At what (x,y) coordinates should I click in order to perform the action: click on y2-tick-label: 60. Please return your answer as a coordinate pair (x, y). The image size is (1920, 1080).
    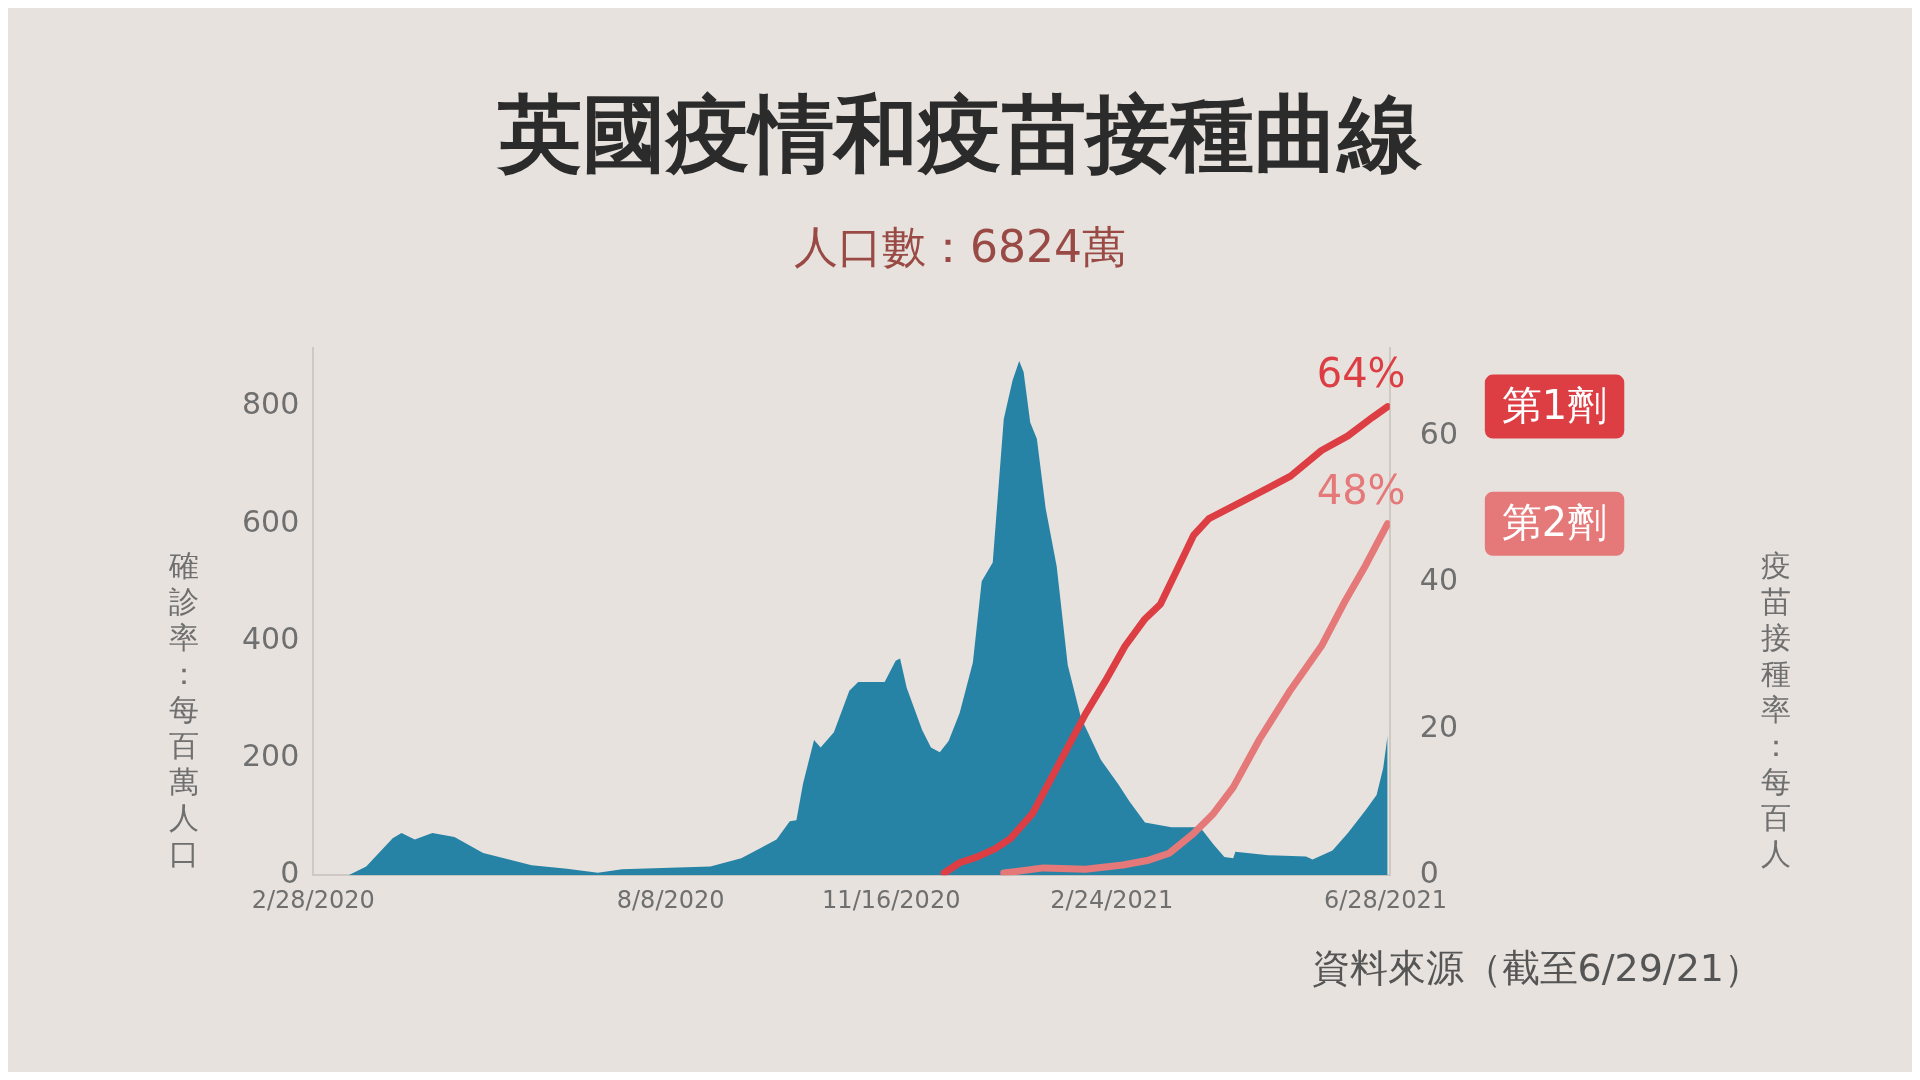
    Looking at the image, I should click on (1439, 433).